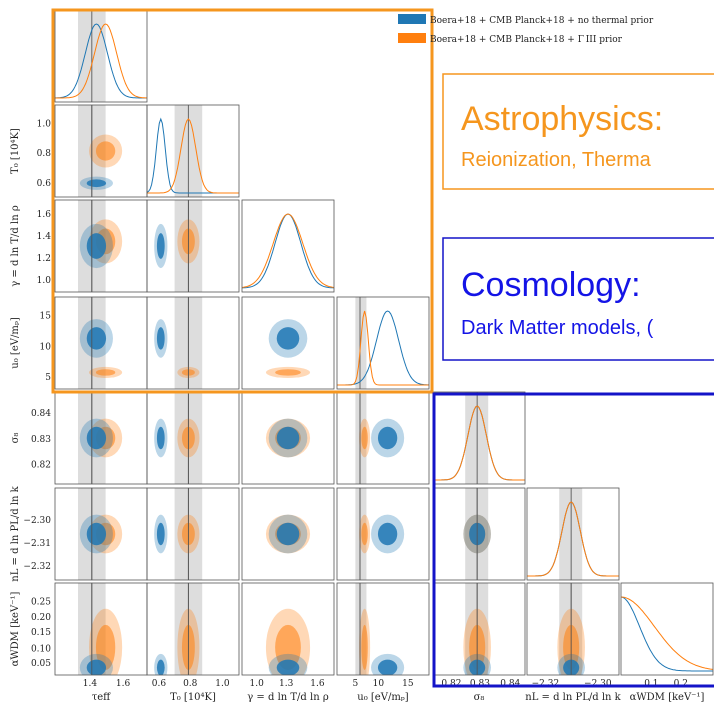 This screenshot has height=714, width=714. I want to click on y-tick-label: 0.6, so click(44, 184).